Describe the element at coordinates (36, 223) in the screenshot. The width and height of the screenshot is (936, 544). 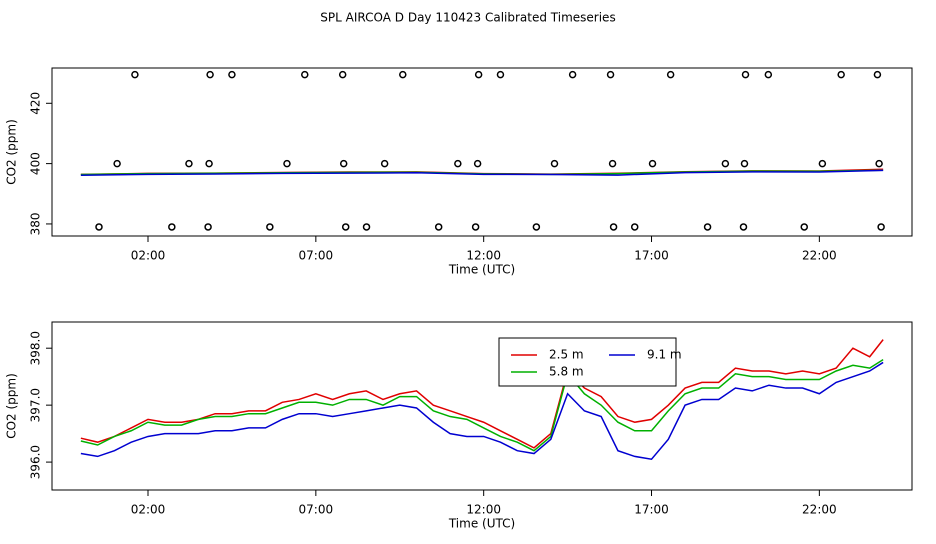
I see `y-tick-label: 380` at that location.